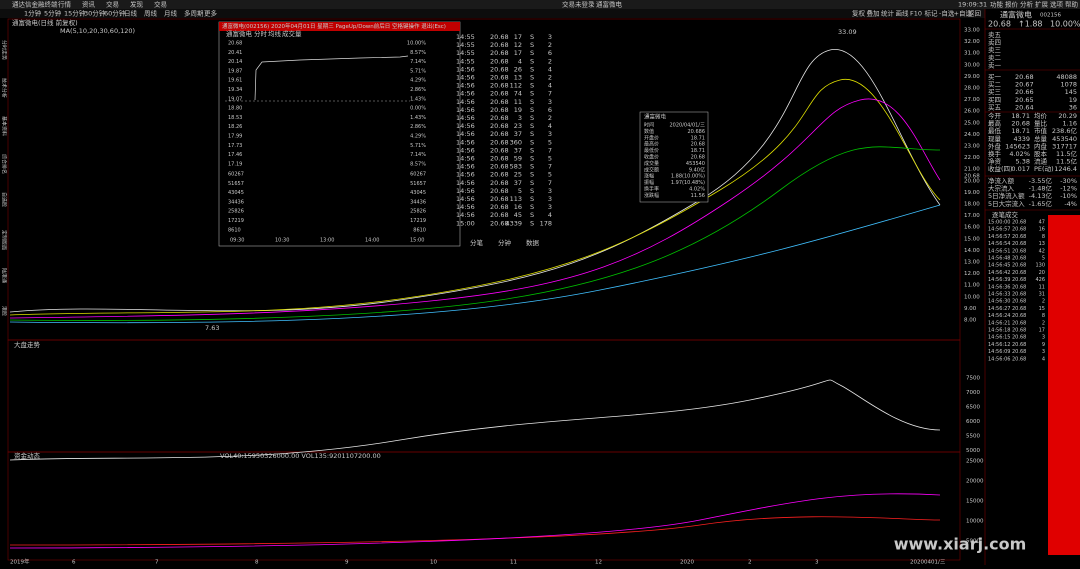 This screenshot has height=569, width=1080. I want to click on tool-button: 返回, so click(974, 14).